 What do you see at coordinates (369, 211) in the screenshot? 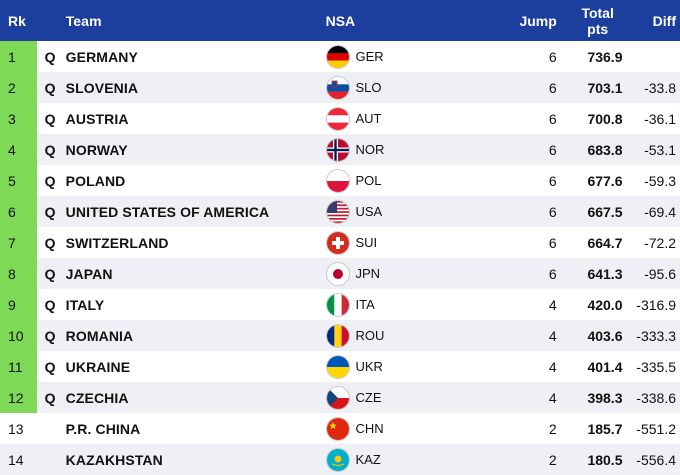
I see `nsa-code: USA` at bounding box center [369, 211].